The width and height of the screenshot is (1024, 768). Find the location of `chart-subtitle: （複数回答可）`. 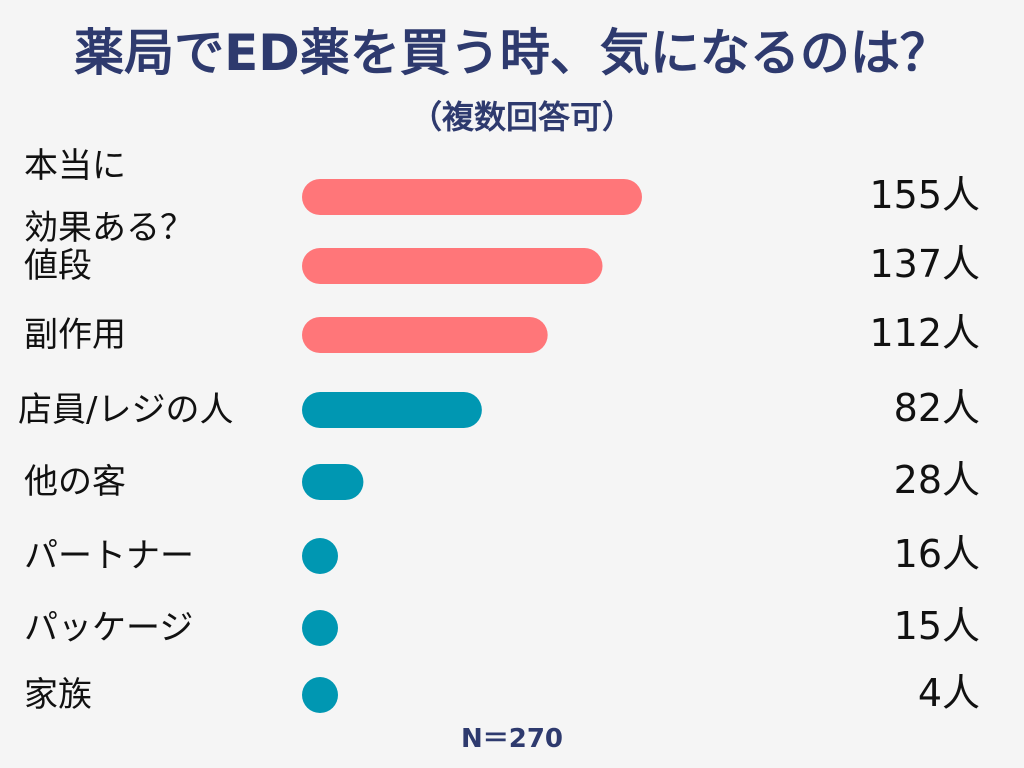

chart-subtitle: （複数回答可） is located at coordinates (521, 117).